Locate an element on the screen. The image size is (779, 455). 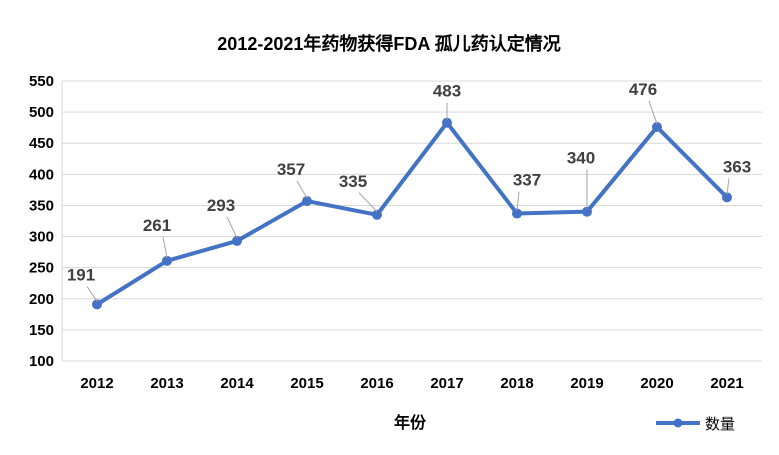
legend-point-marker is located at coordinates (678, 423).